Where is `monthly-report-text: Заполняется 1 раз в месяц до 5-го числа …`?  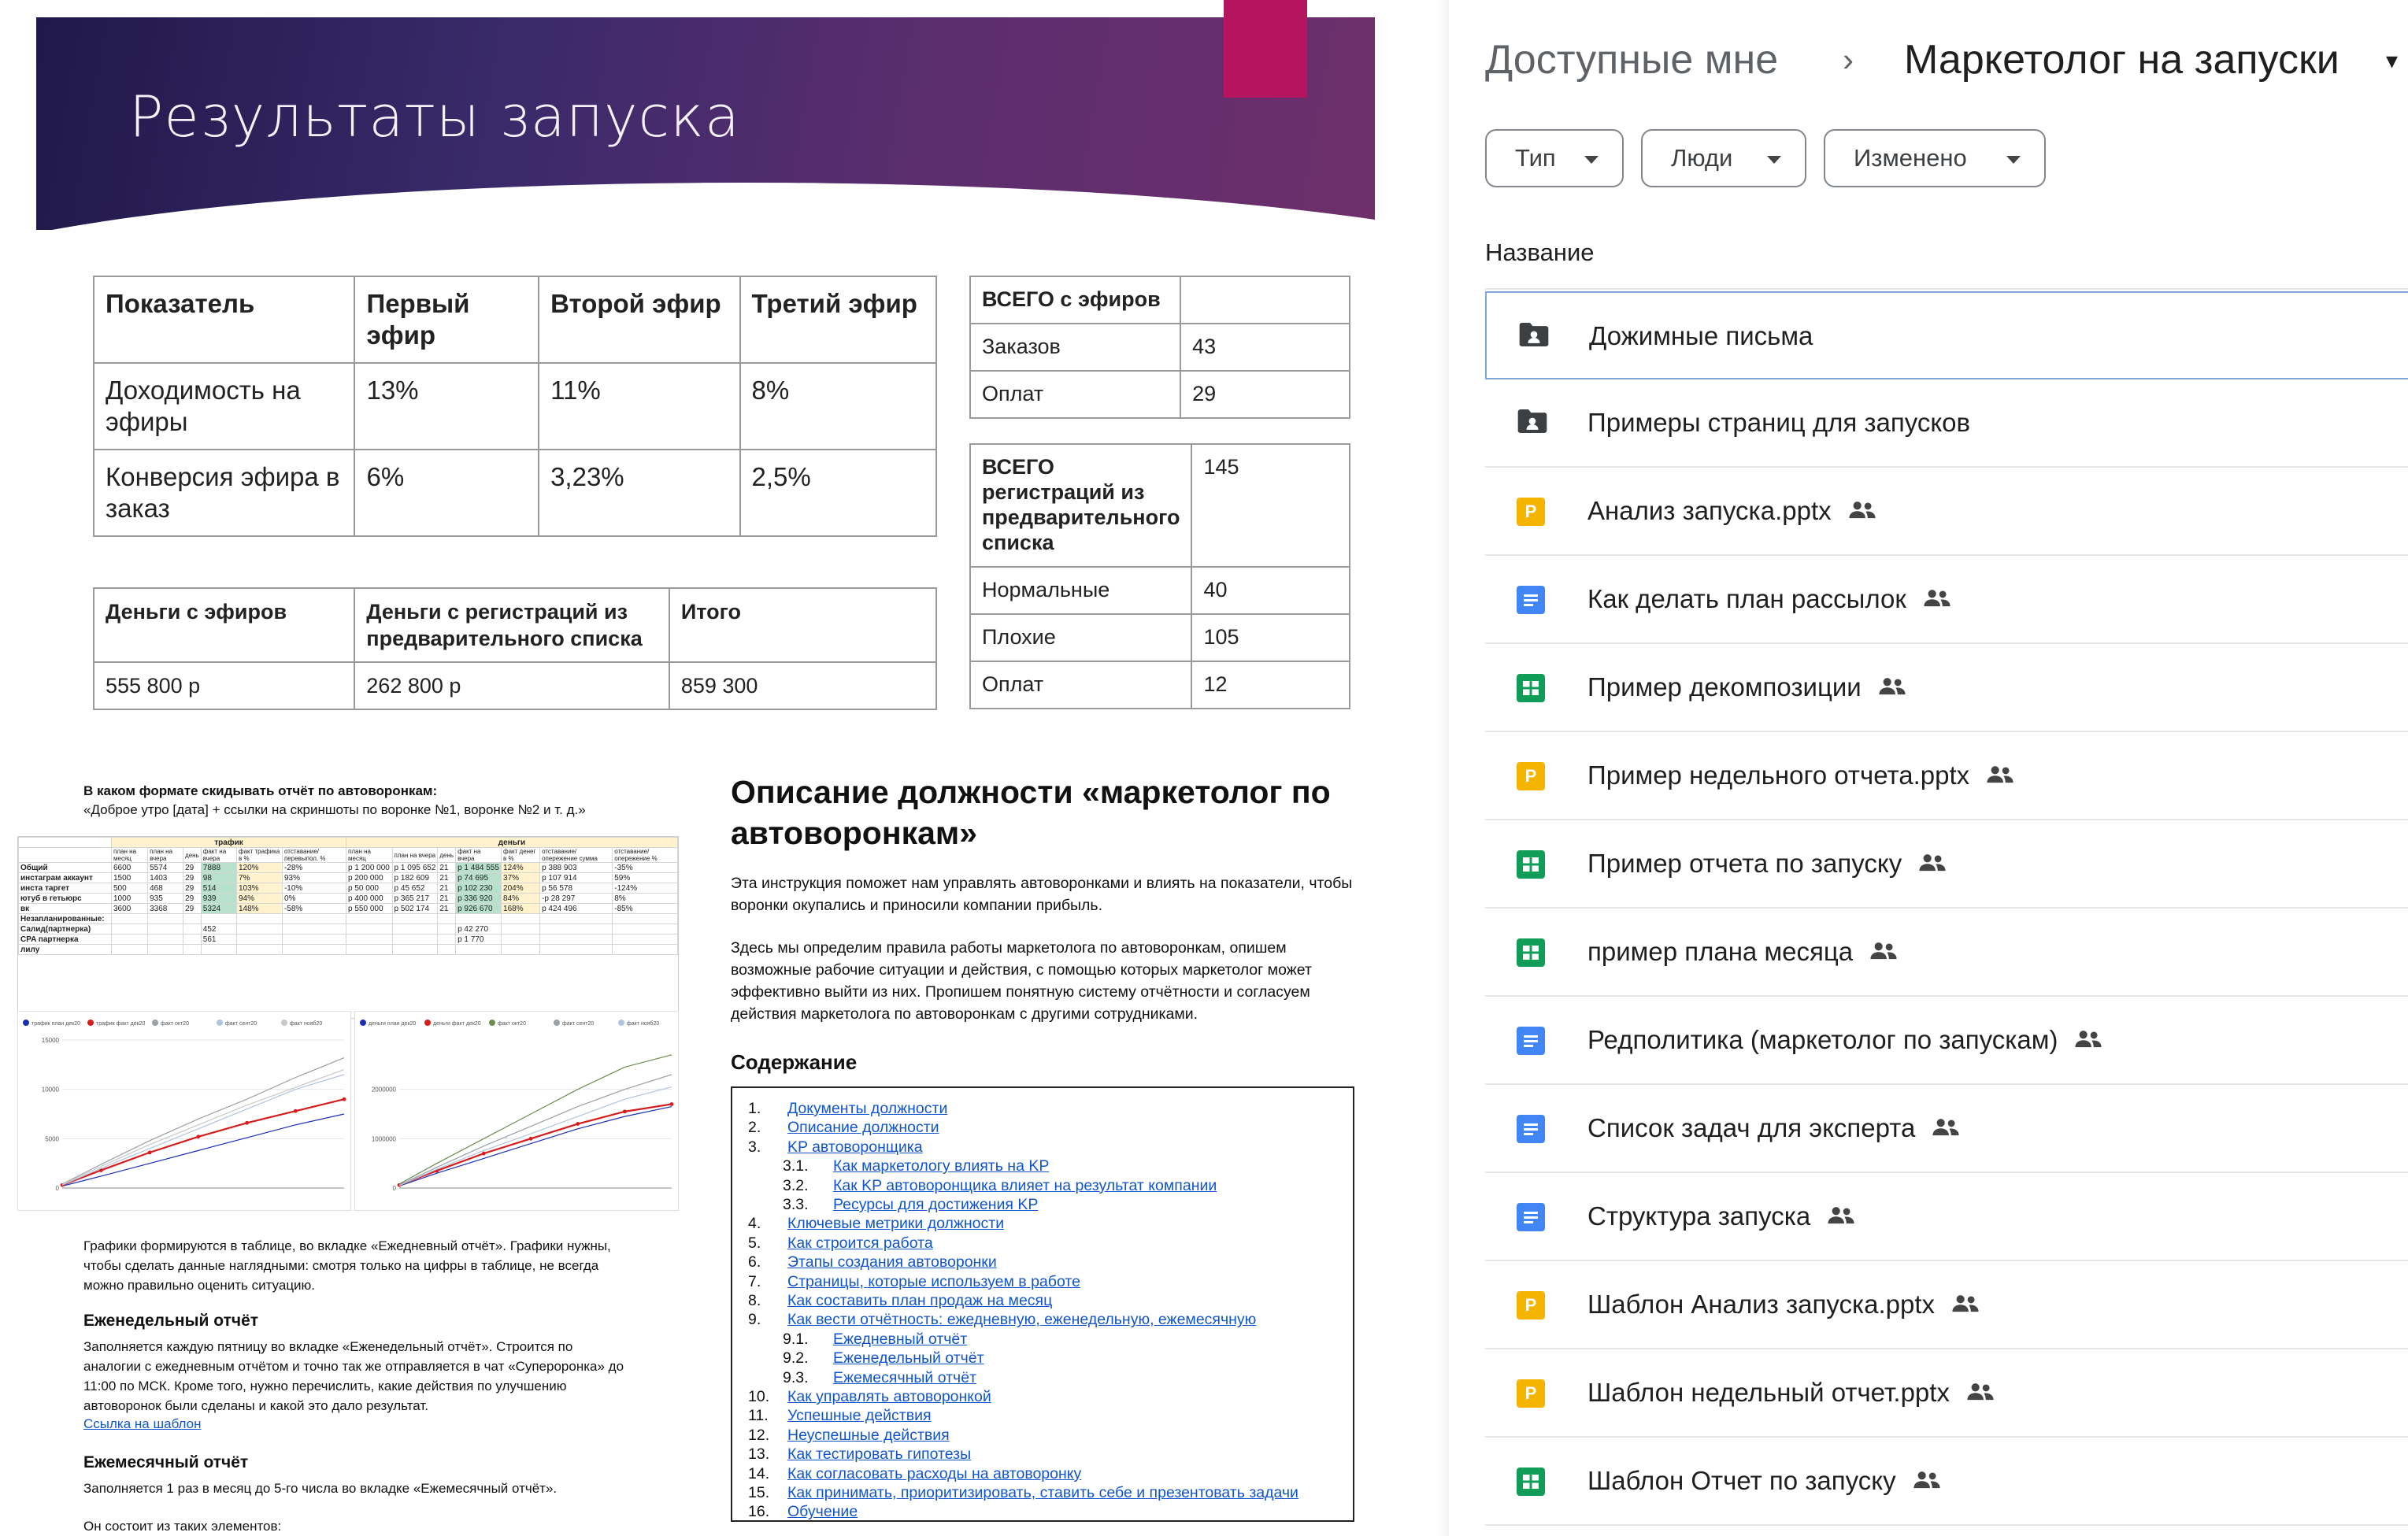 monthly-report-text: Заполняется 1 раз в месяц до 5-го числа … is located at coordinates (320, 1489).